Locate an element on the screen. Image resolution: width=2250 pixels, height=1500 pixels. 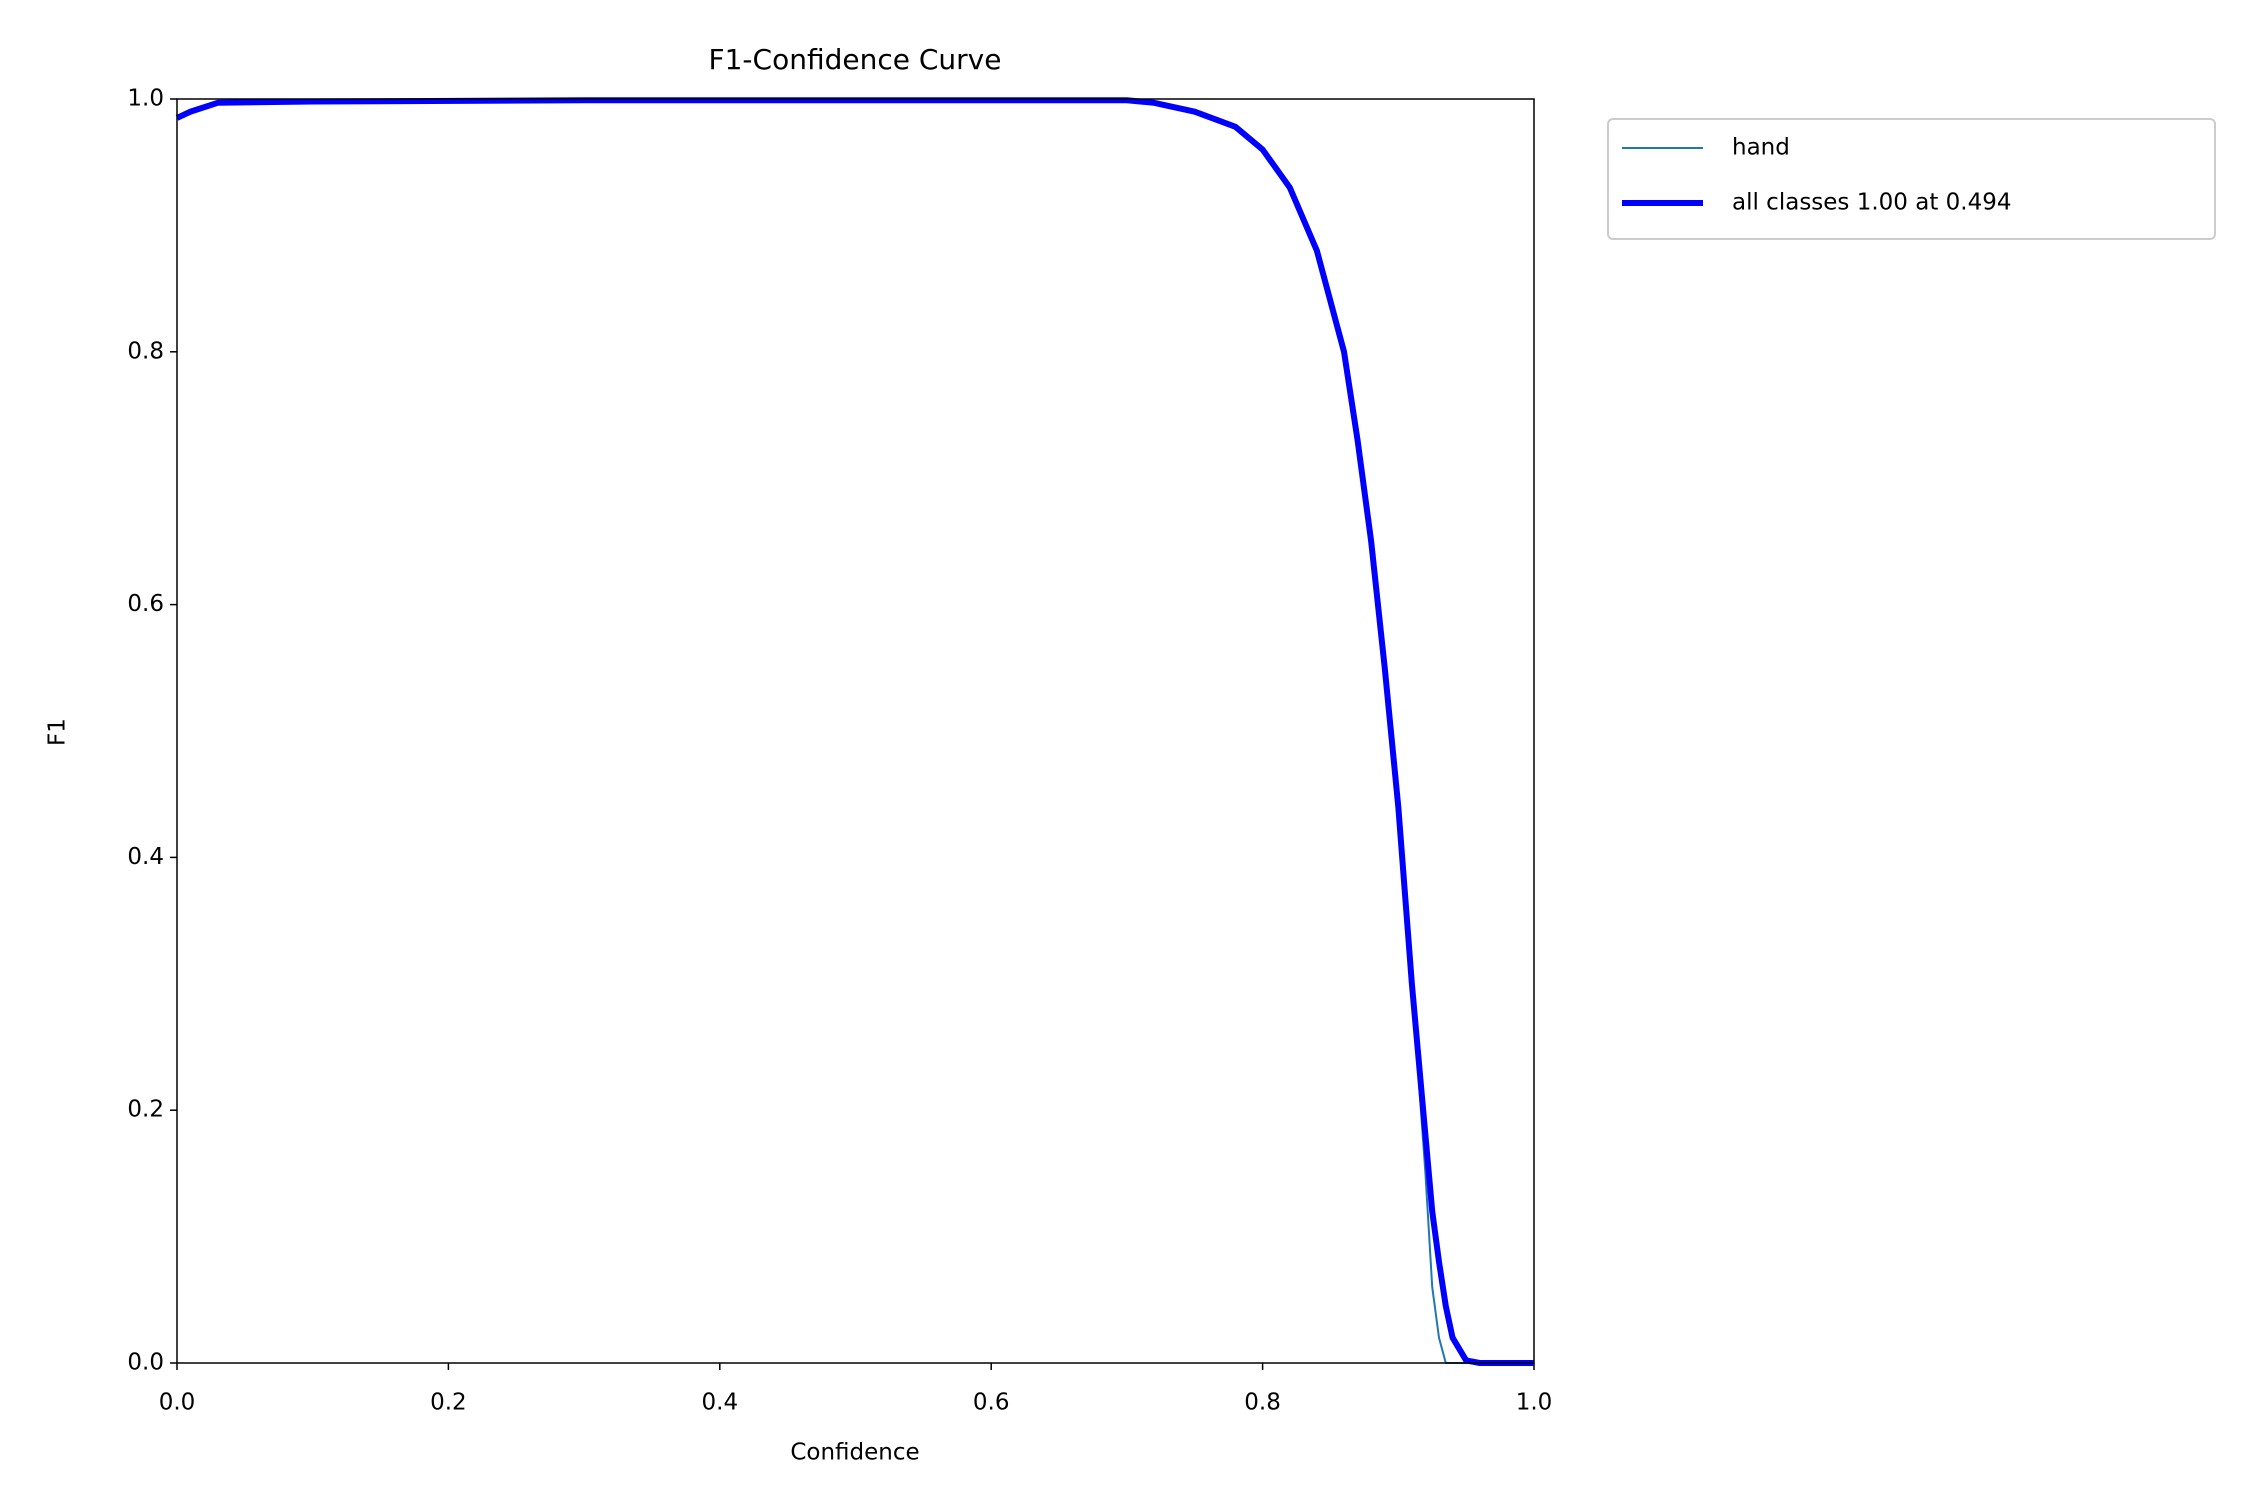
chart-title: F1-Confidence Curve is located at coordinates (855, 59).